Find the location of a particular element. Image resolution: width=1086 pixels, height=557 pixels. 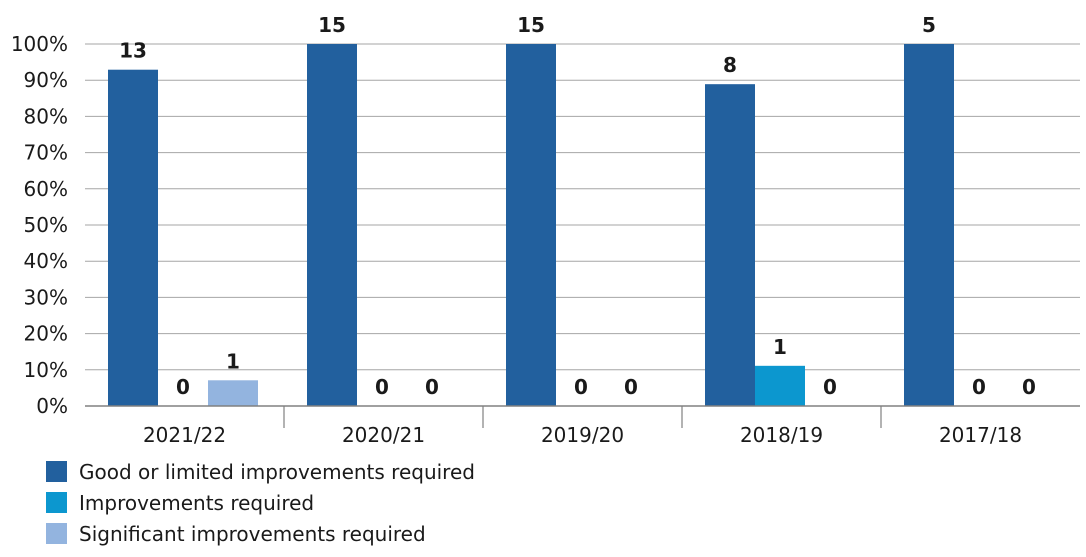

x-category-label: 2019/20 is located at coordinates (582, 435).